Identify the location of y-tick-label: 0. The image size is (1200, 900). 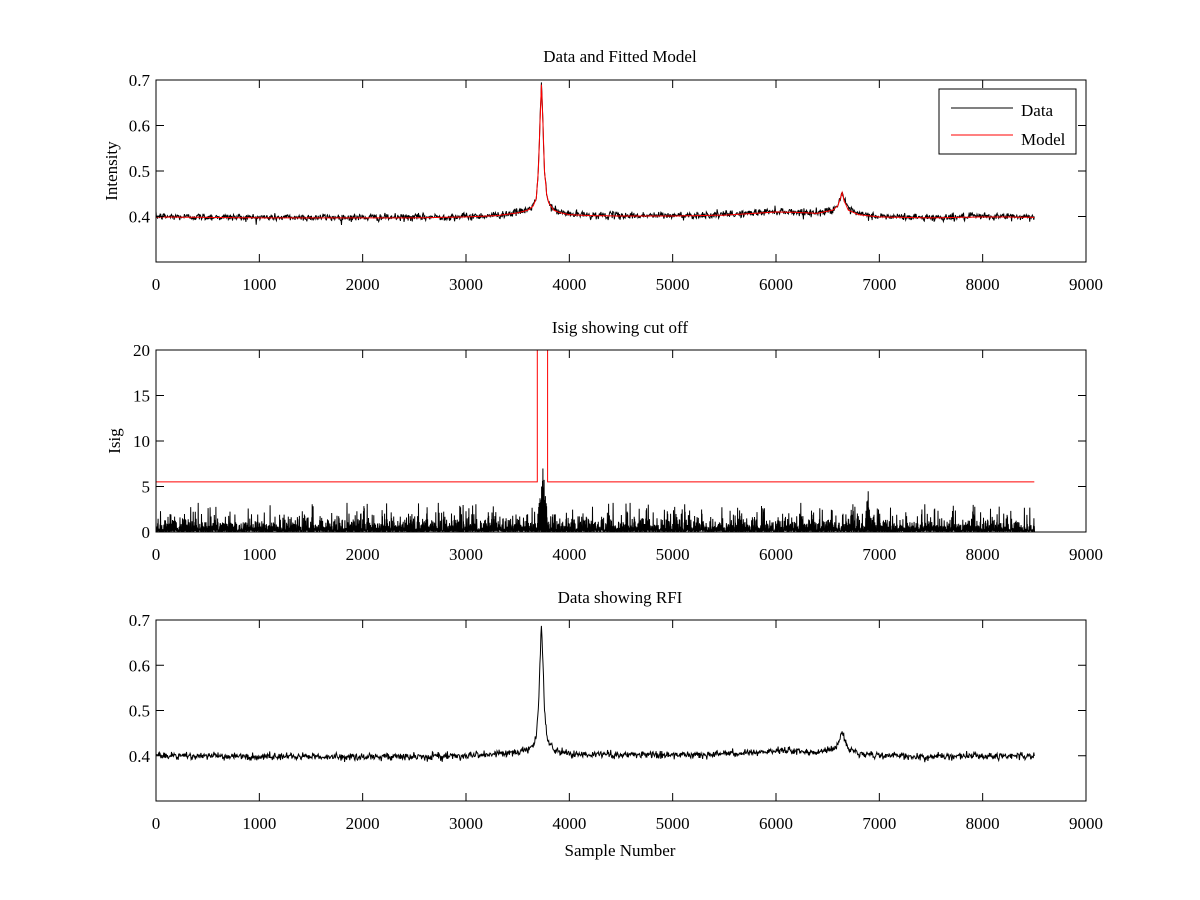
(146, 532).